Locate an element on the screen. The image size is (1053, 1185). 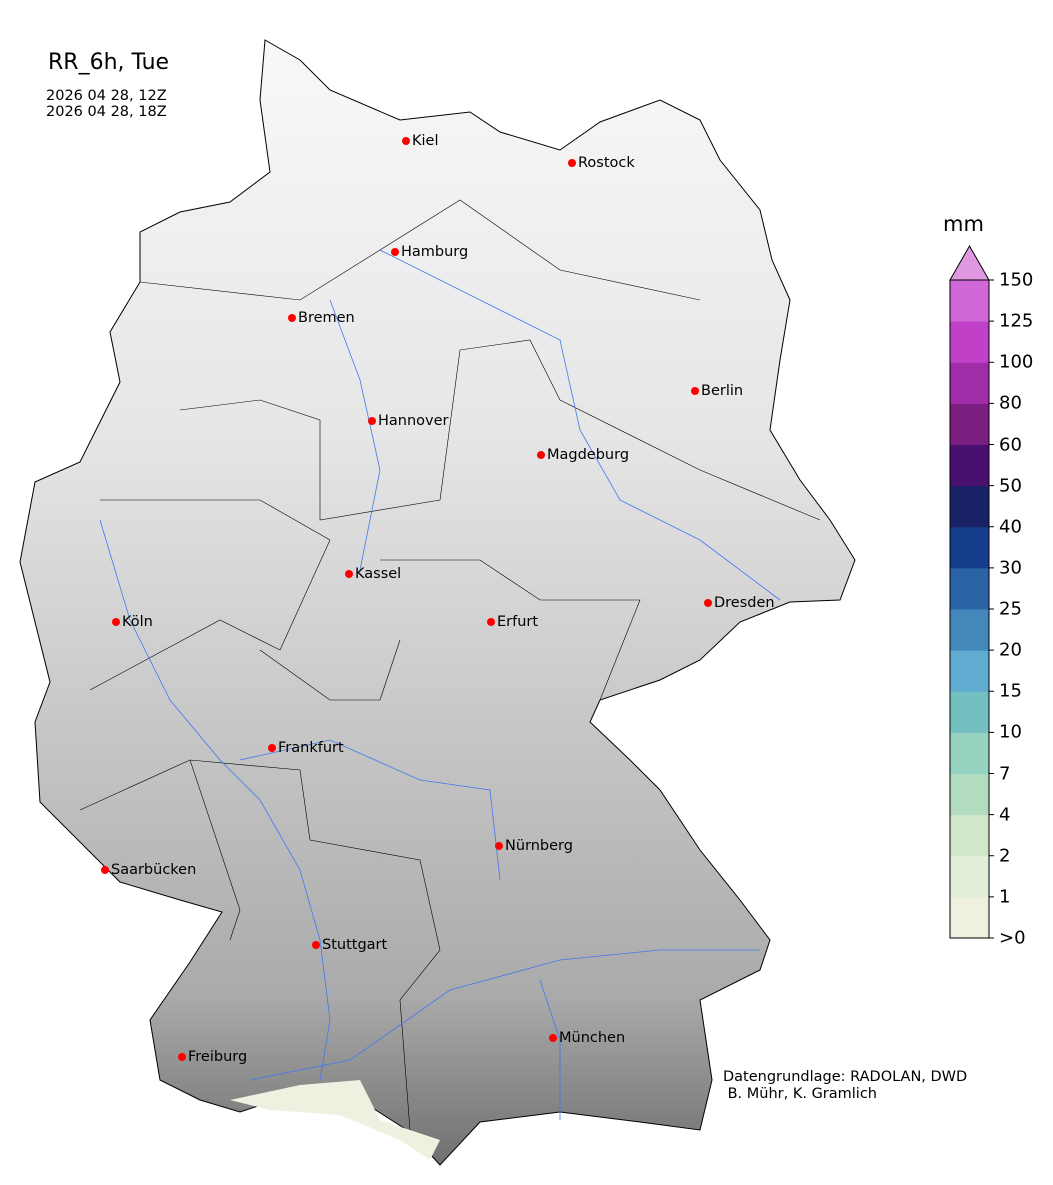
colorbar-tick-label: 125 is located at coordinates (1016, 321).